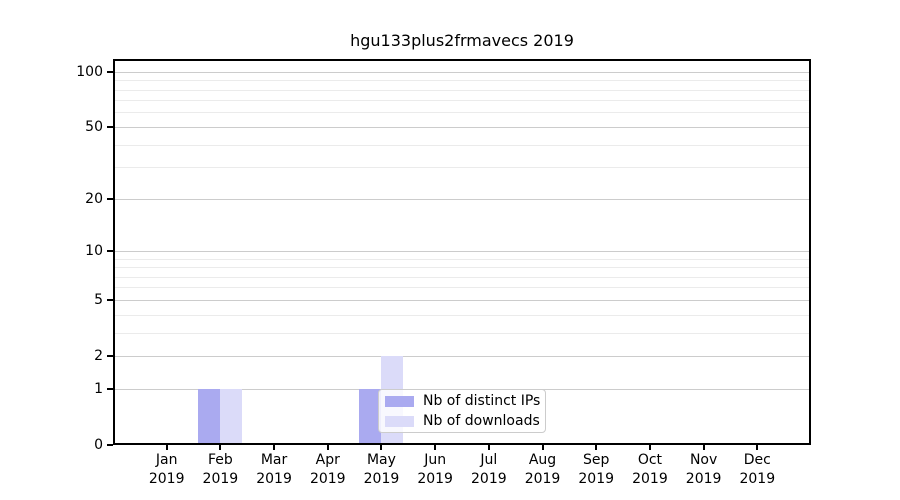 Image resolution: width=900 pixels, height=500 pixels. Describe the element at coordinates (399, 401) in the screenshot. I see `legend-swatch-distinct-ips-icon` at that location.